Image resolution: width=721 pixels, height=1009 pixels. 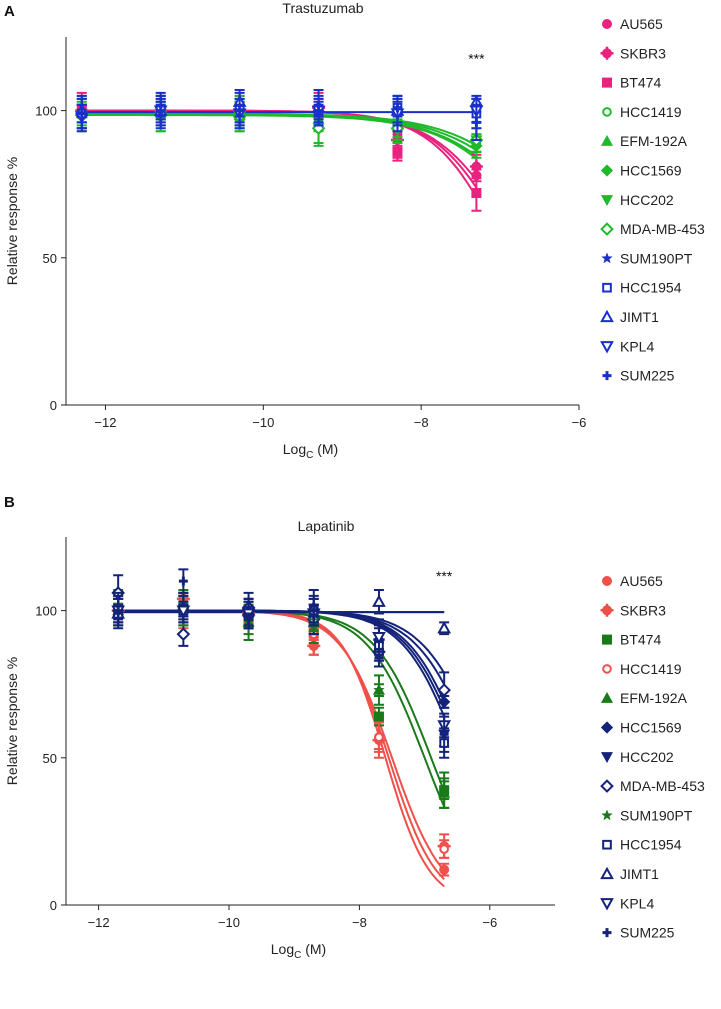 I want to click on significance-annotation: ***, so click(x=444, y=576).